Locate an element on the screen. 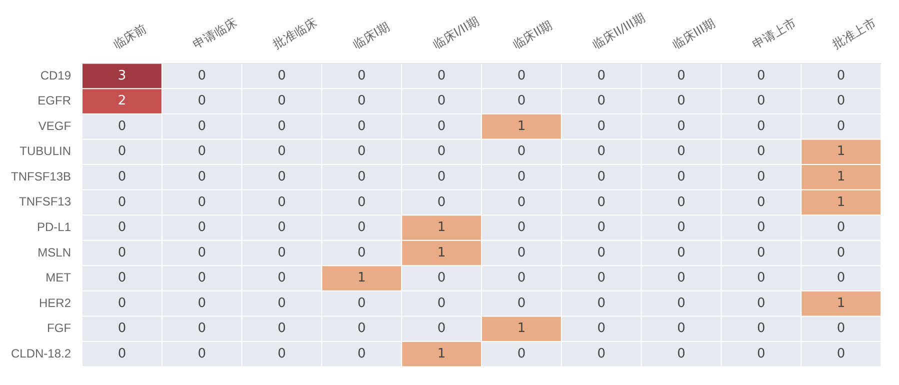 This screenshot has height=385, width=899. x-tick-label: 临床I期 is located at coordinates (371, 36).